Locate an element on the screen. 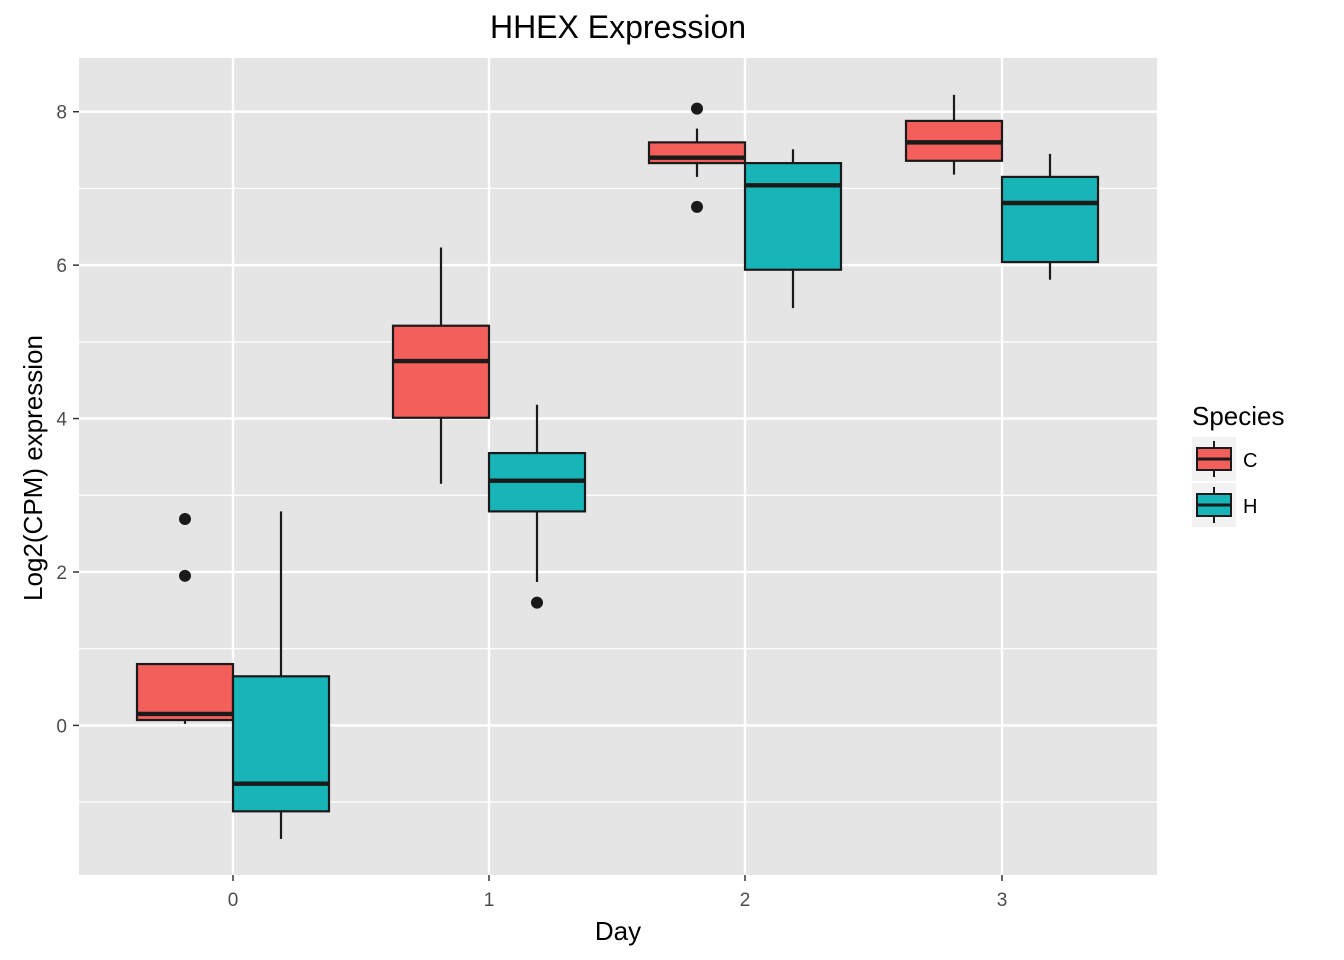 The image size is (1344, 960). legend-item-C: C is located at coordinates (1224, 459).